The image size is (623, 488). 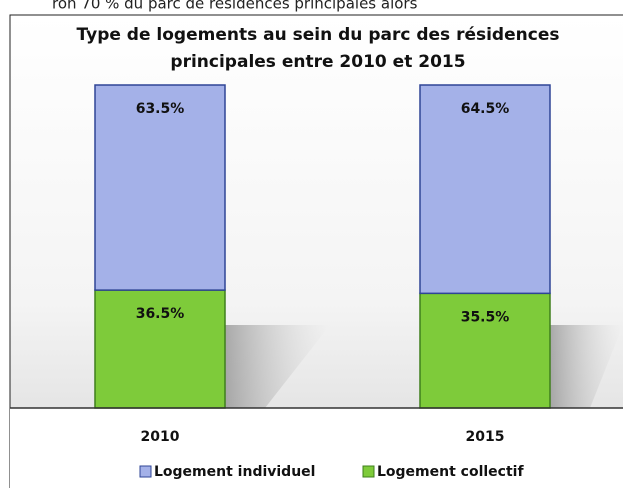 I want to click on value-label: 63.5%, so click(x=160, y=109).